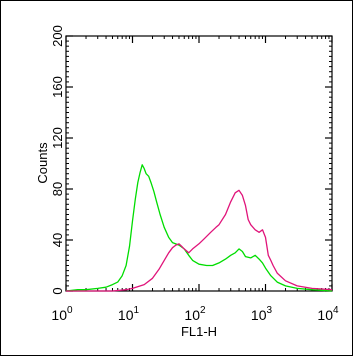 This screenshot has height=356, width=353. Describe the element at coordinates (57, 290) in the screenshot. I see `y-tick-label: 0` at that location.